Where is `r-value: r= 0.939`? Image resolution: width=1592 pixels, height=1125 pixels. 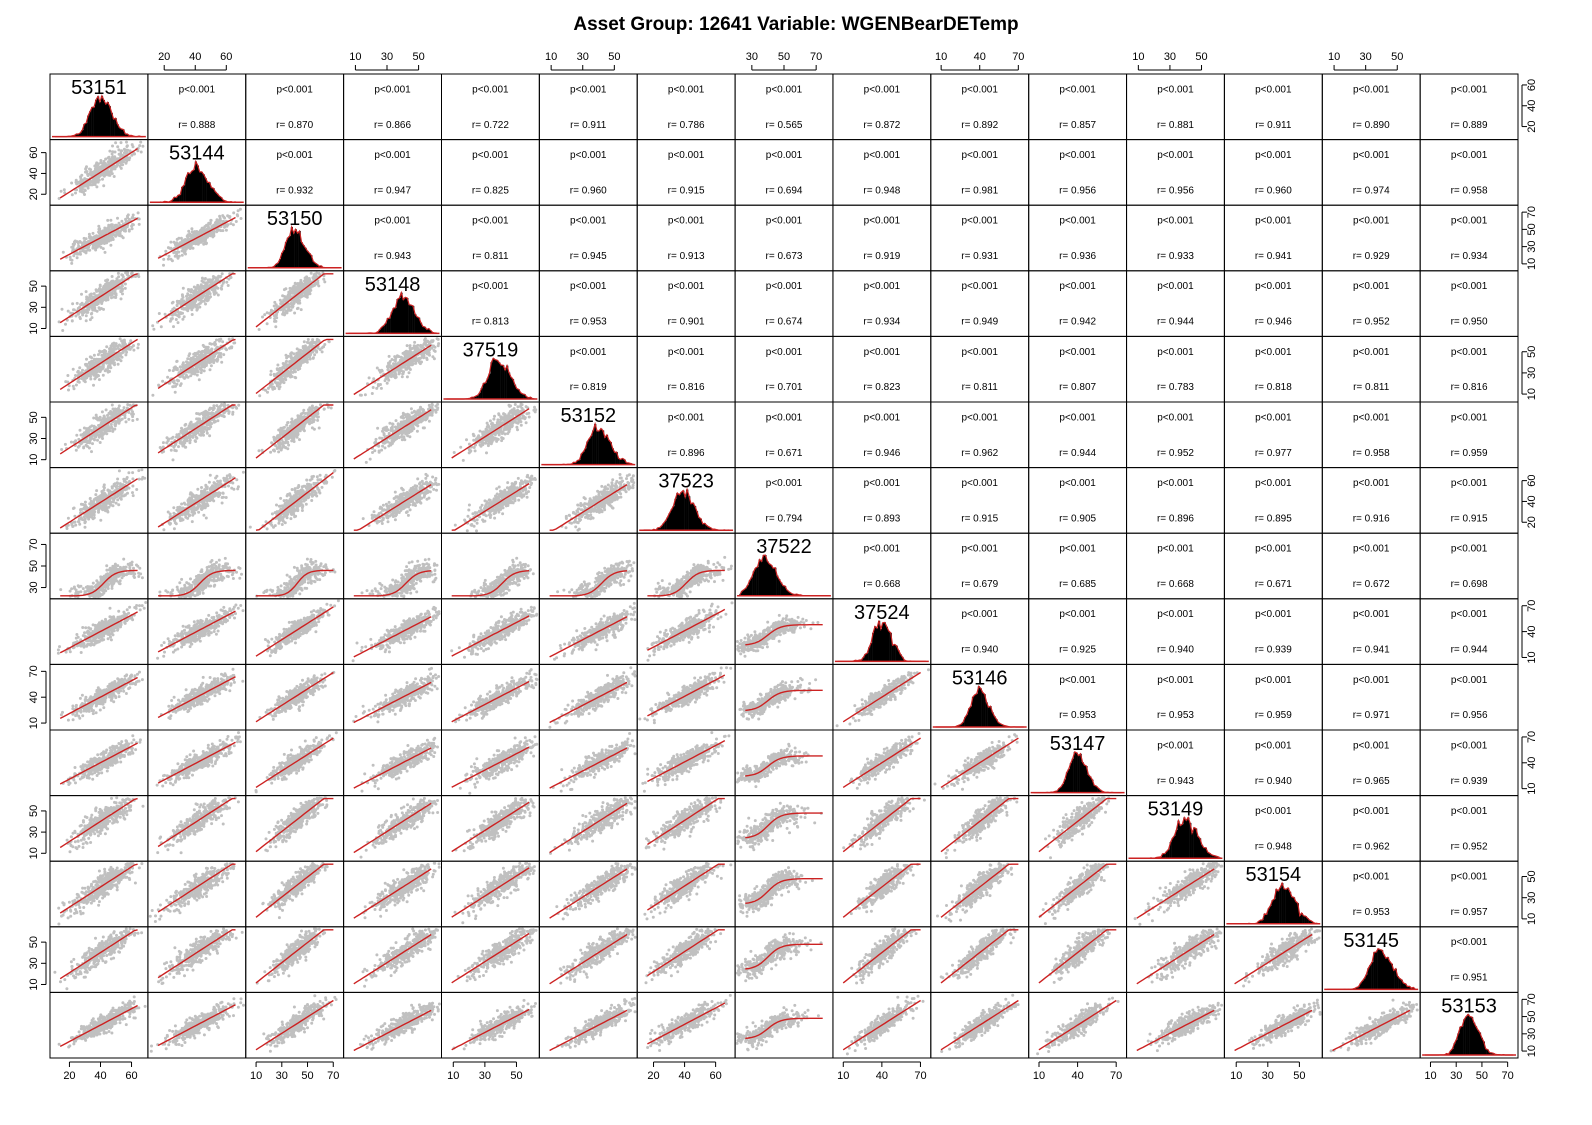
r-value: r= 0.939 is located at coordinates (1469, 781).